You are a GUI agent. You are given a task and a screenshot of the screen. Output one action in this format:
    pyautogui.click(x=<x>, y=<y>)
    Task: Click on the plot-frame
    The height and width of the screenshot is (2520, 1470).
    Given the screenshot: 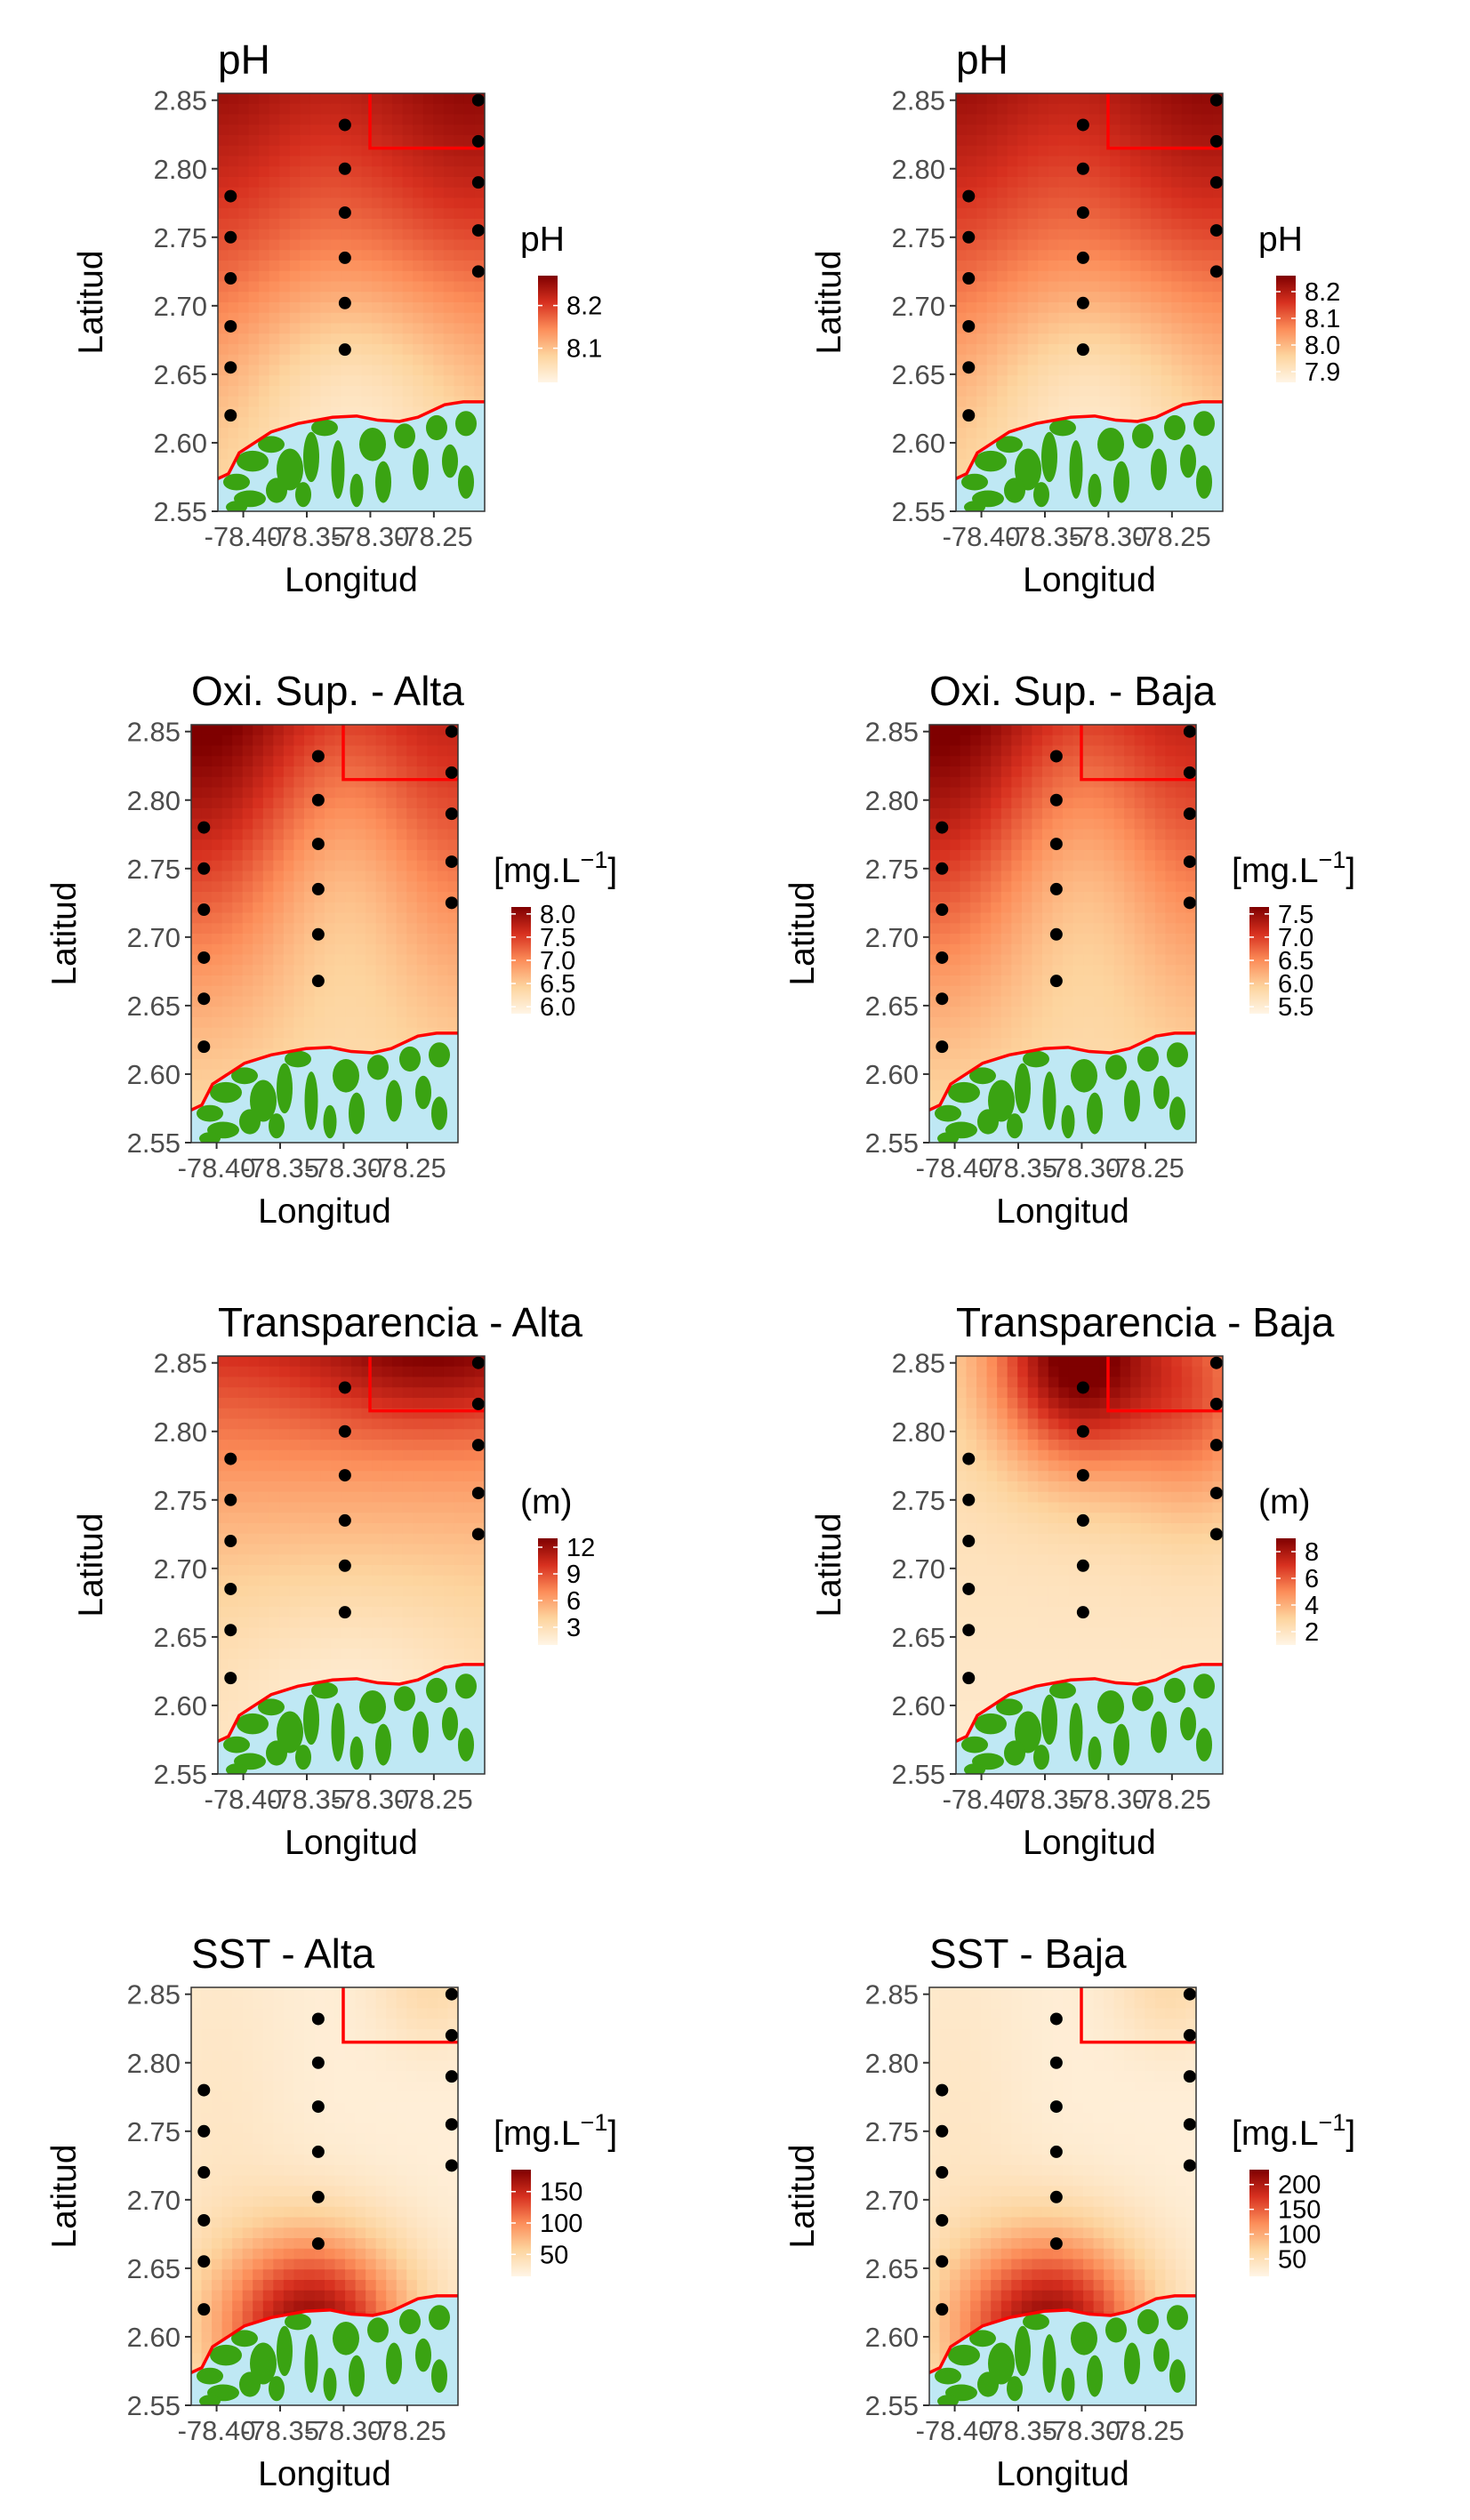 What is the action you would take?
    pyautogui.click(x=1089, y=302)
    